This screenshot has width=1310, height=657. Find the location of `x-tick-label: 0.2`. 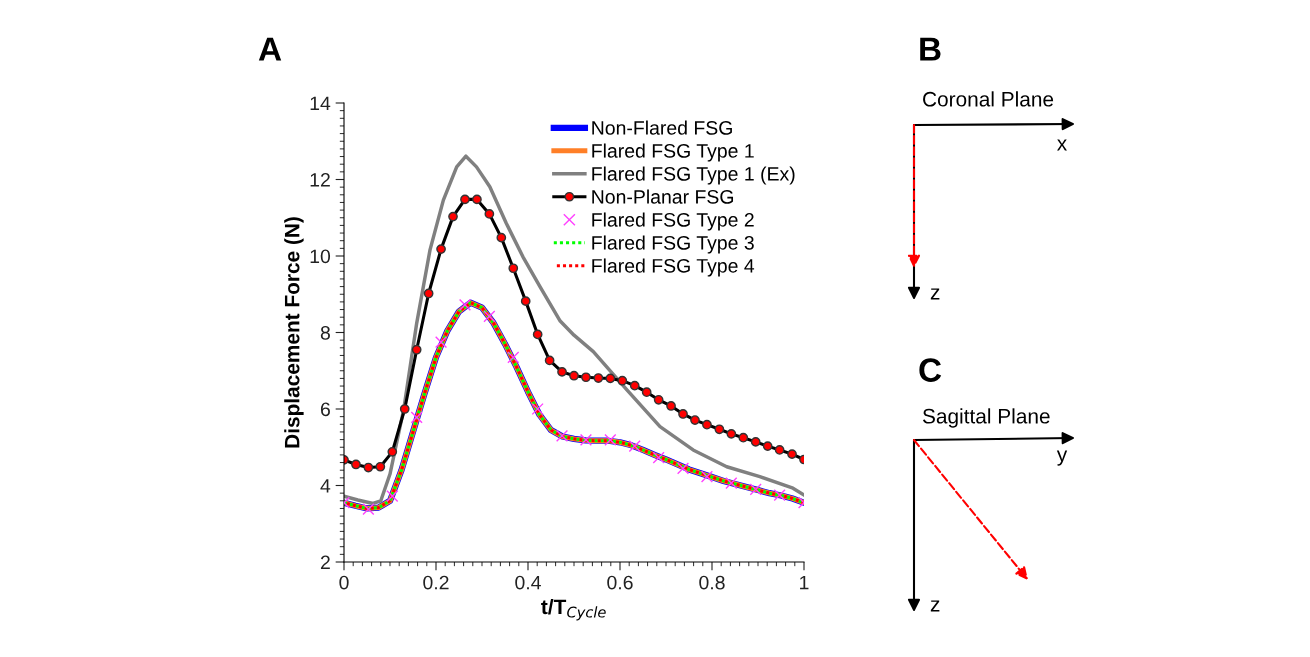

x-tick-label: 0.2 is located at coordinates (436, 582).